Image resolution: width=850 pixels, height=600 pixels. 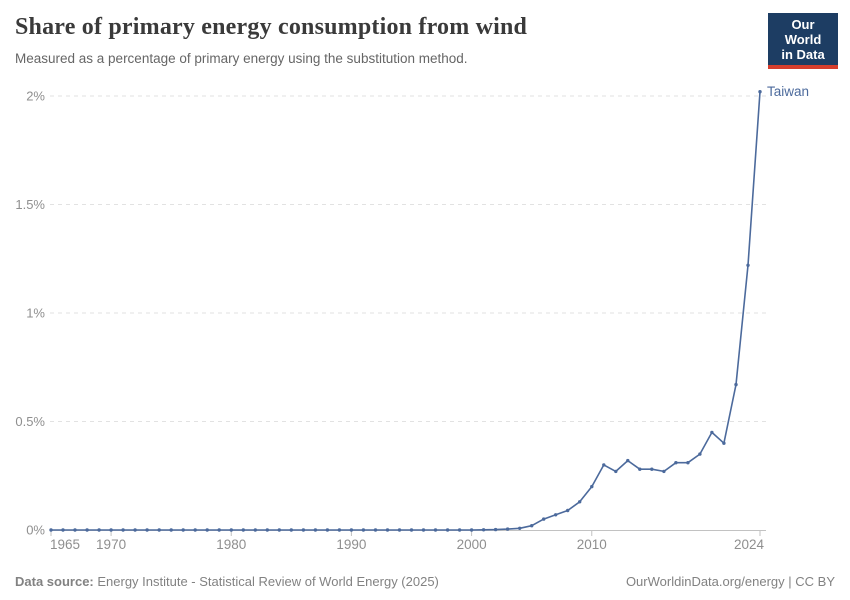 I want to click on y-axis-tick-label: 0%, so click(x=35, y=530).